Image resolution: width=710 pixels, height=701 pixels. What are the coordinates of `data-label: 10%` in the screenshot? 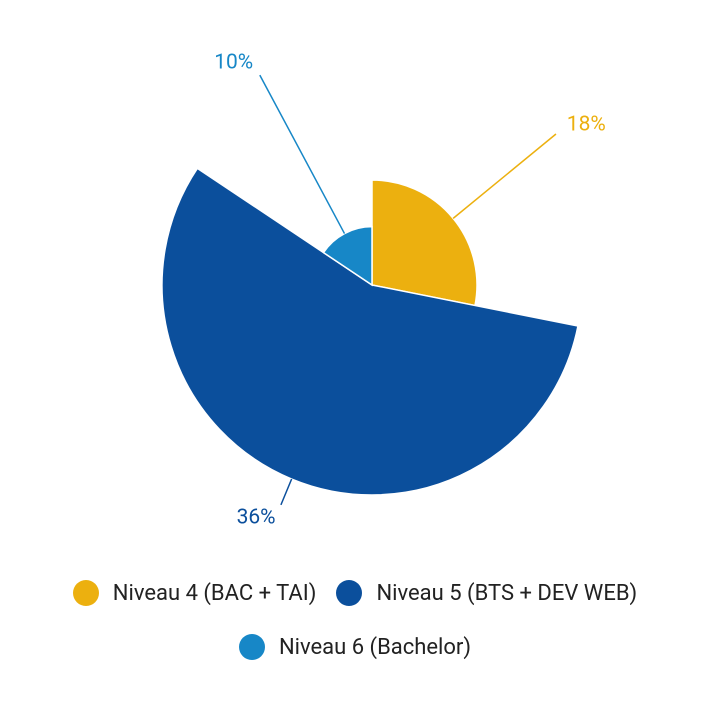 It's located at (233, 62).